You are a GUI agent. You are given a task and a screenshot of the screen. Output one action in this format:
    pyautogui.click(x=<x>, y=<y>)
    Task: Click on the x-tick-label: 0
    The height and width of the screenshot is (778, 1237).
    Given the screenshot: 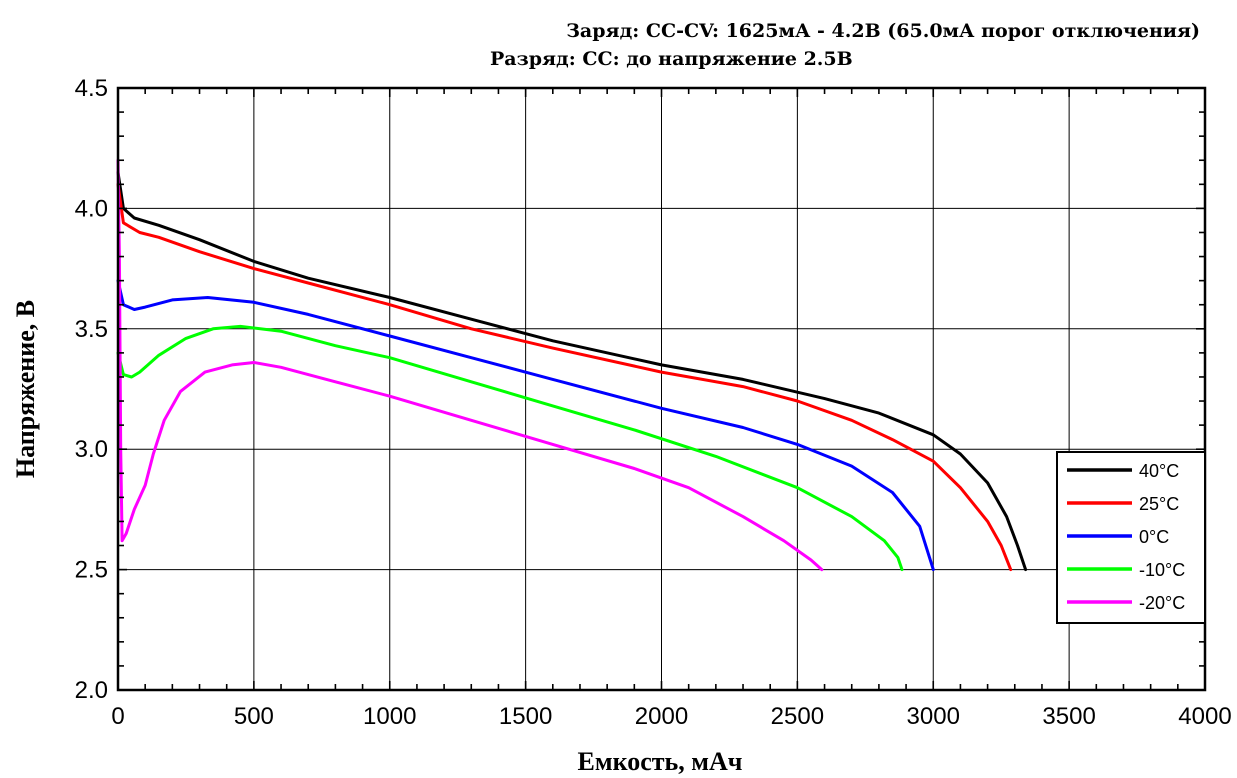 What is the action you would take?
    pyautogui.click(x=117, y=716)
    